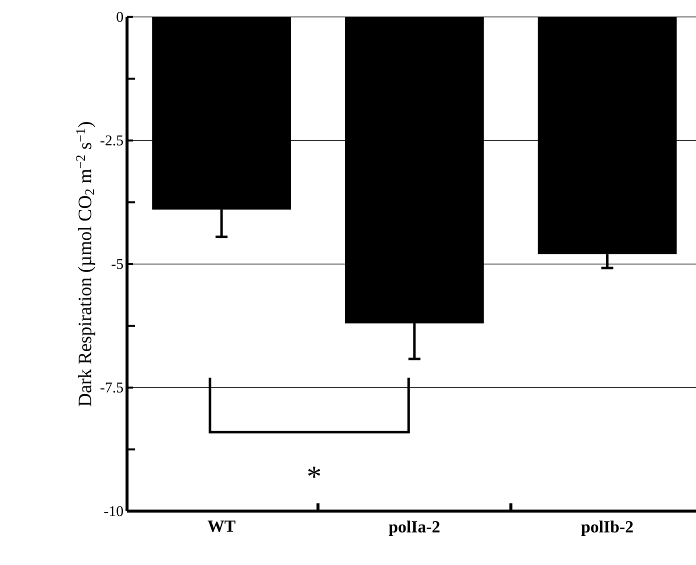 Image resolution: width=696 pixels, height=565 pixels. Describe the element at coordinates (119, 17) in the screenshot. I see `y-tick-label: 0` at that location.